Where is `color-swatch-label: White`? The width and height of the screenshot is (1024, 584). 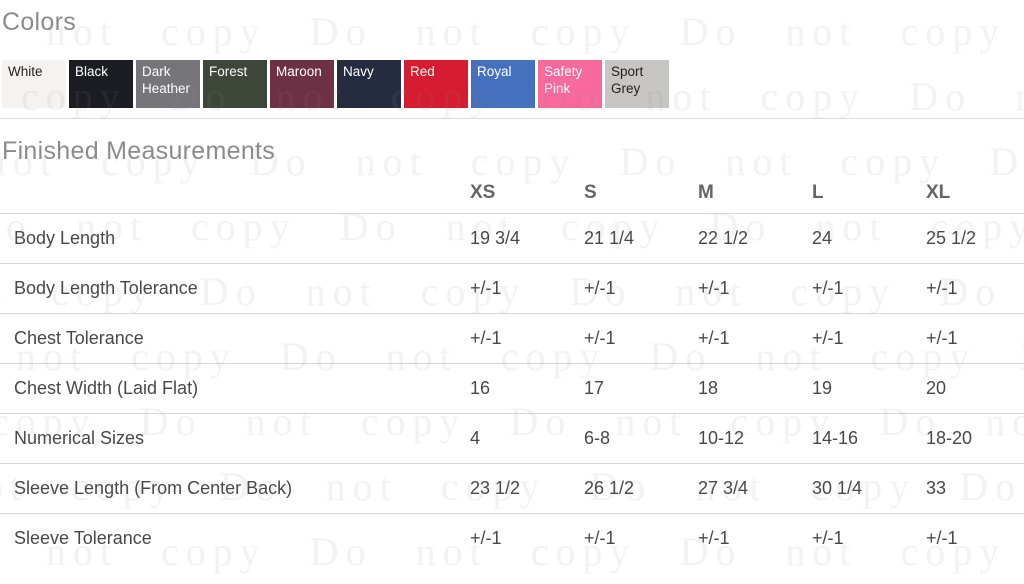
color-swatch-label: White is located at coordinates (25, 71).